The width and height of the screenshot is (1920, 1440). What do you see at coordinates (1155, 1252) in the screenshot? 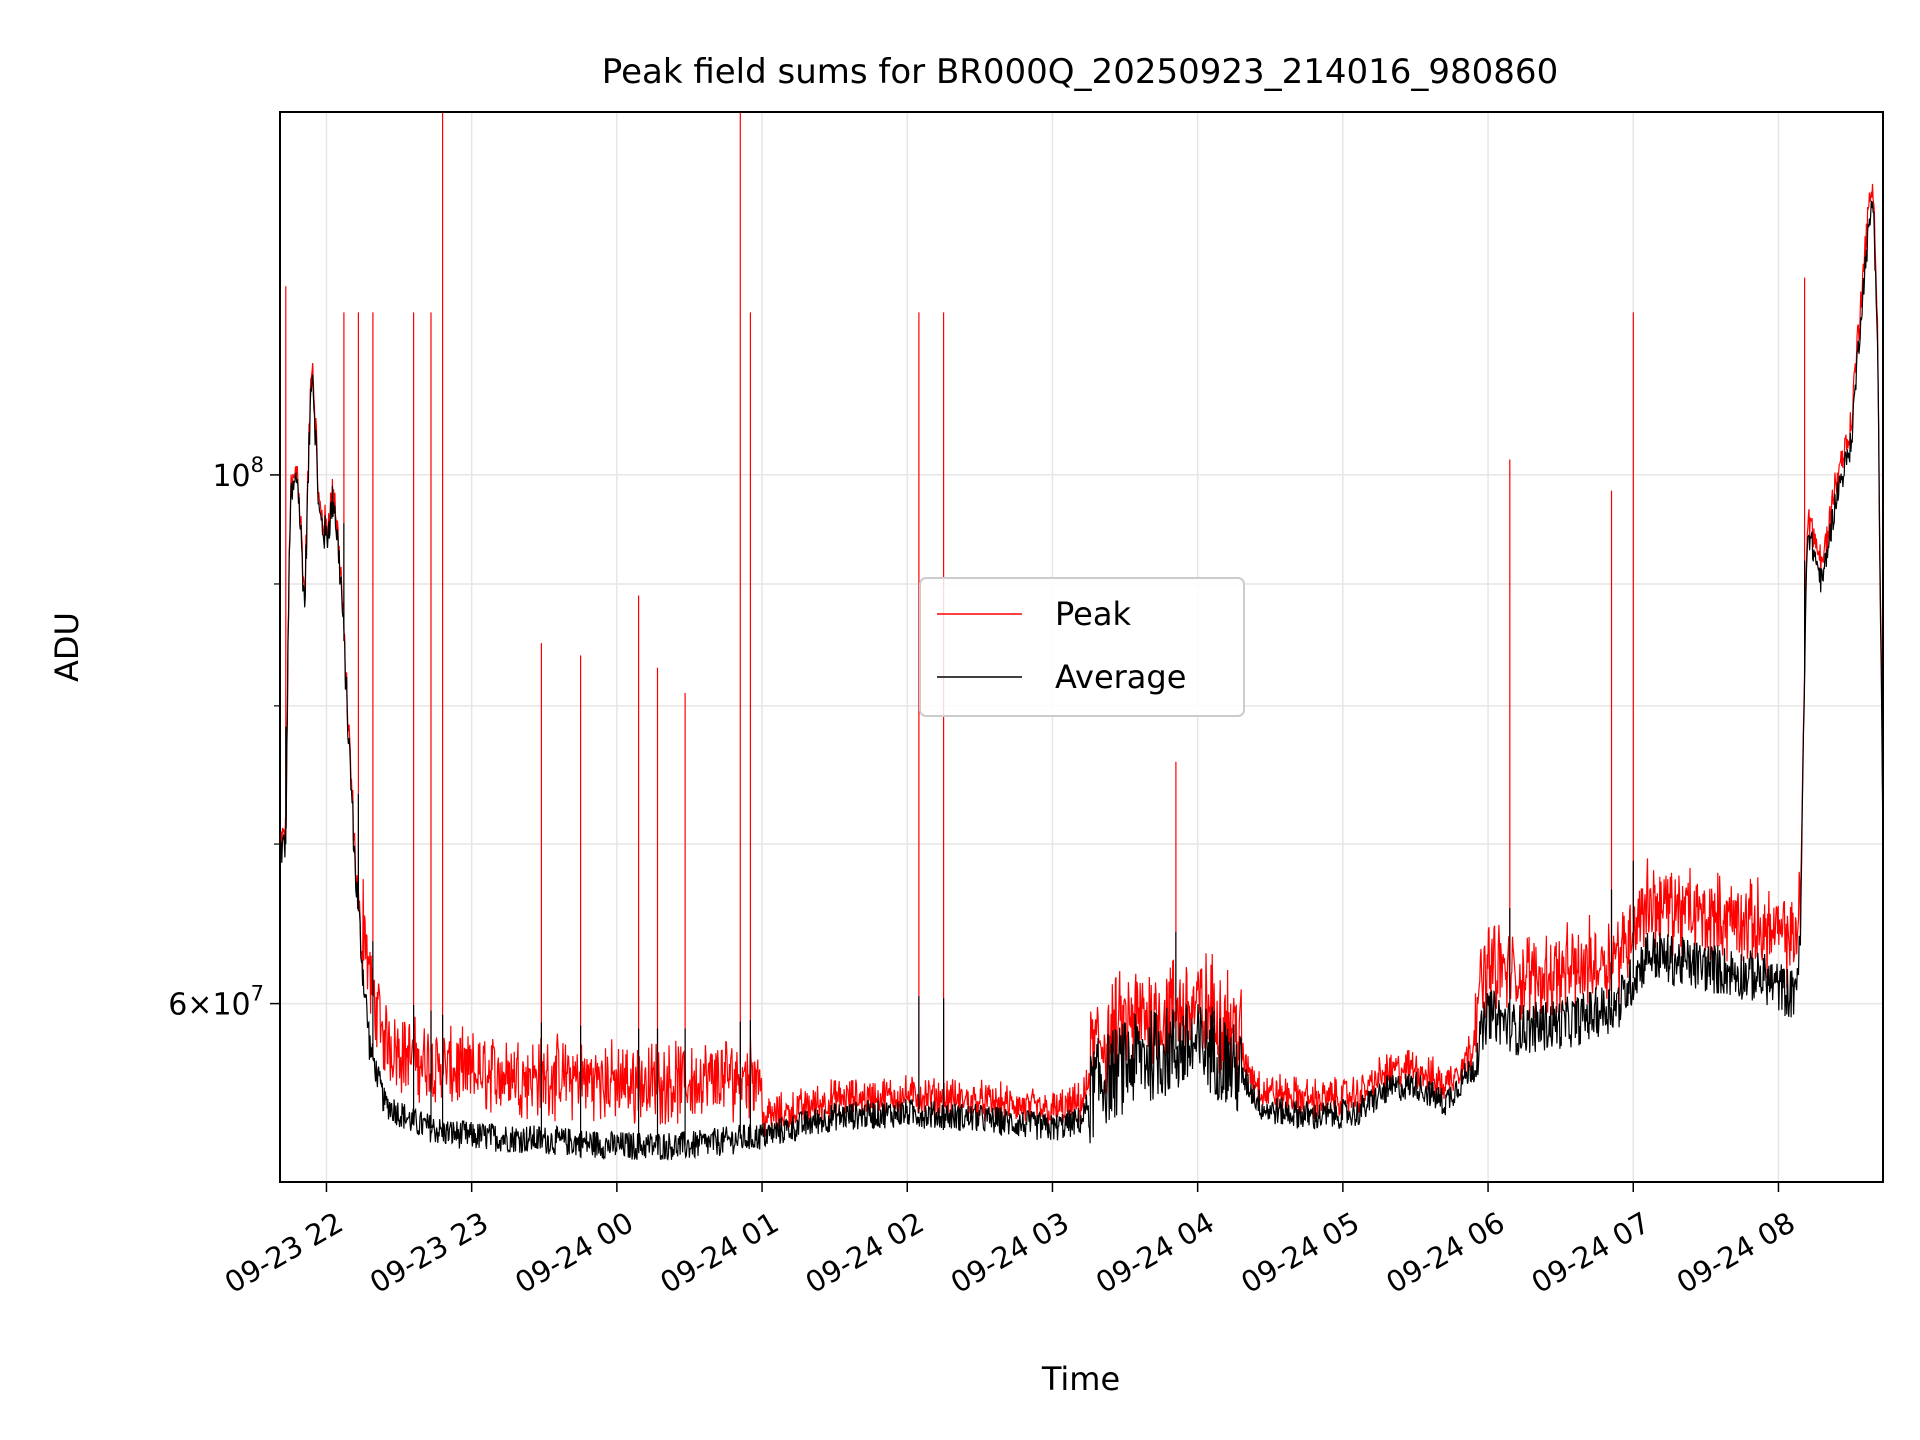
I see `x-tick-label: 09-24 04` at bounding box center [1155, 1252].